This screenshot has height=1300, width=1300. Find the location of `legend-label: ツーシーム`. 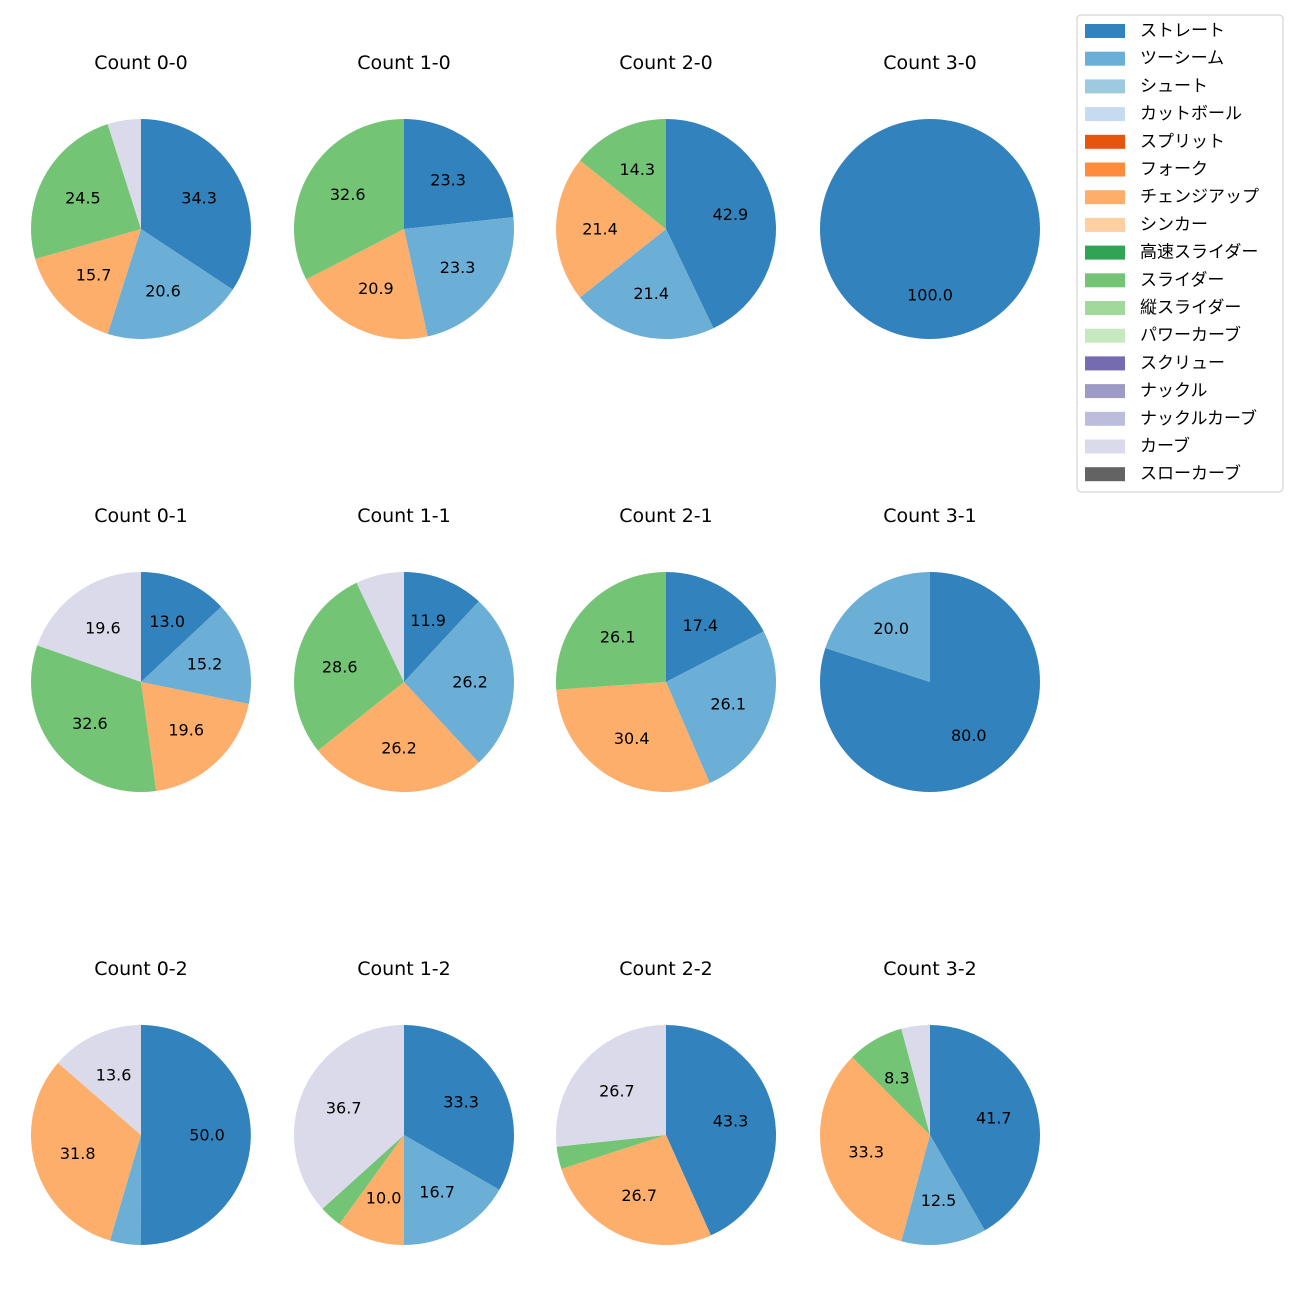

legend-label: ツーシーム is located at coordinates (1182, 59).